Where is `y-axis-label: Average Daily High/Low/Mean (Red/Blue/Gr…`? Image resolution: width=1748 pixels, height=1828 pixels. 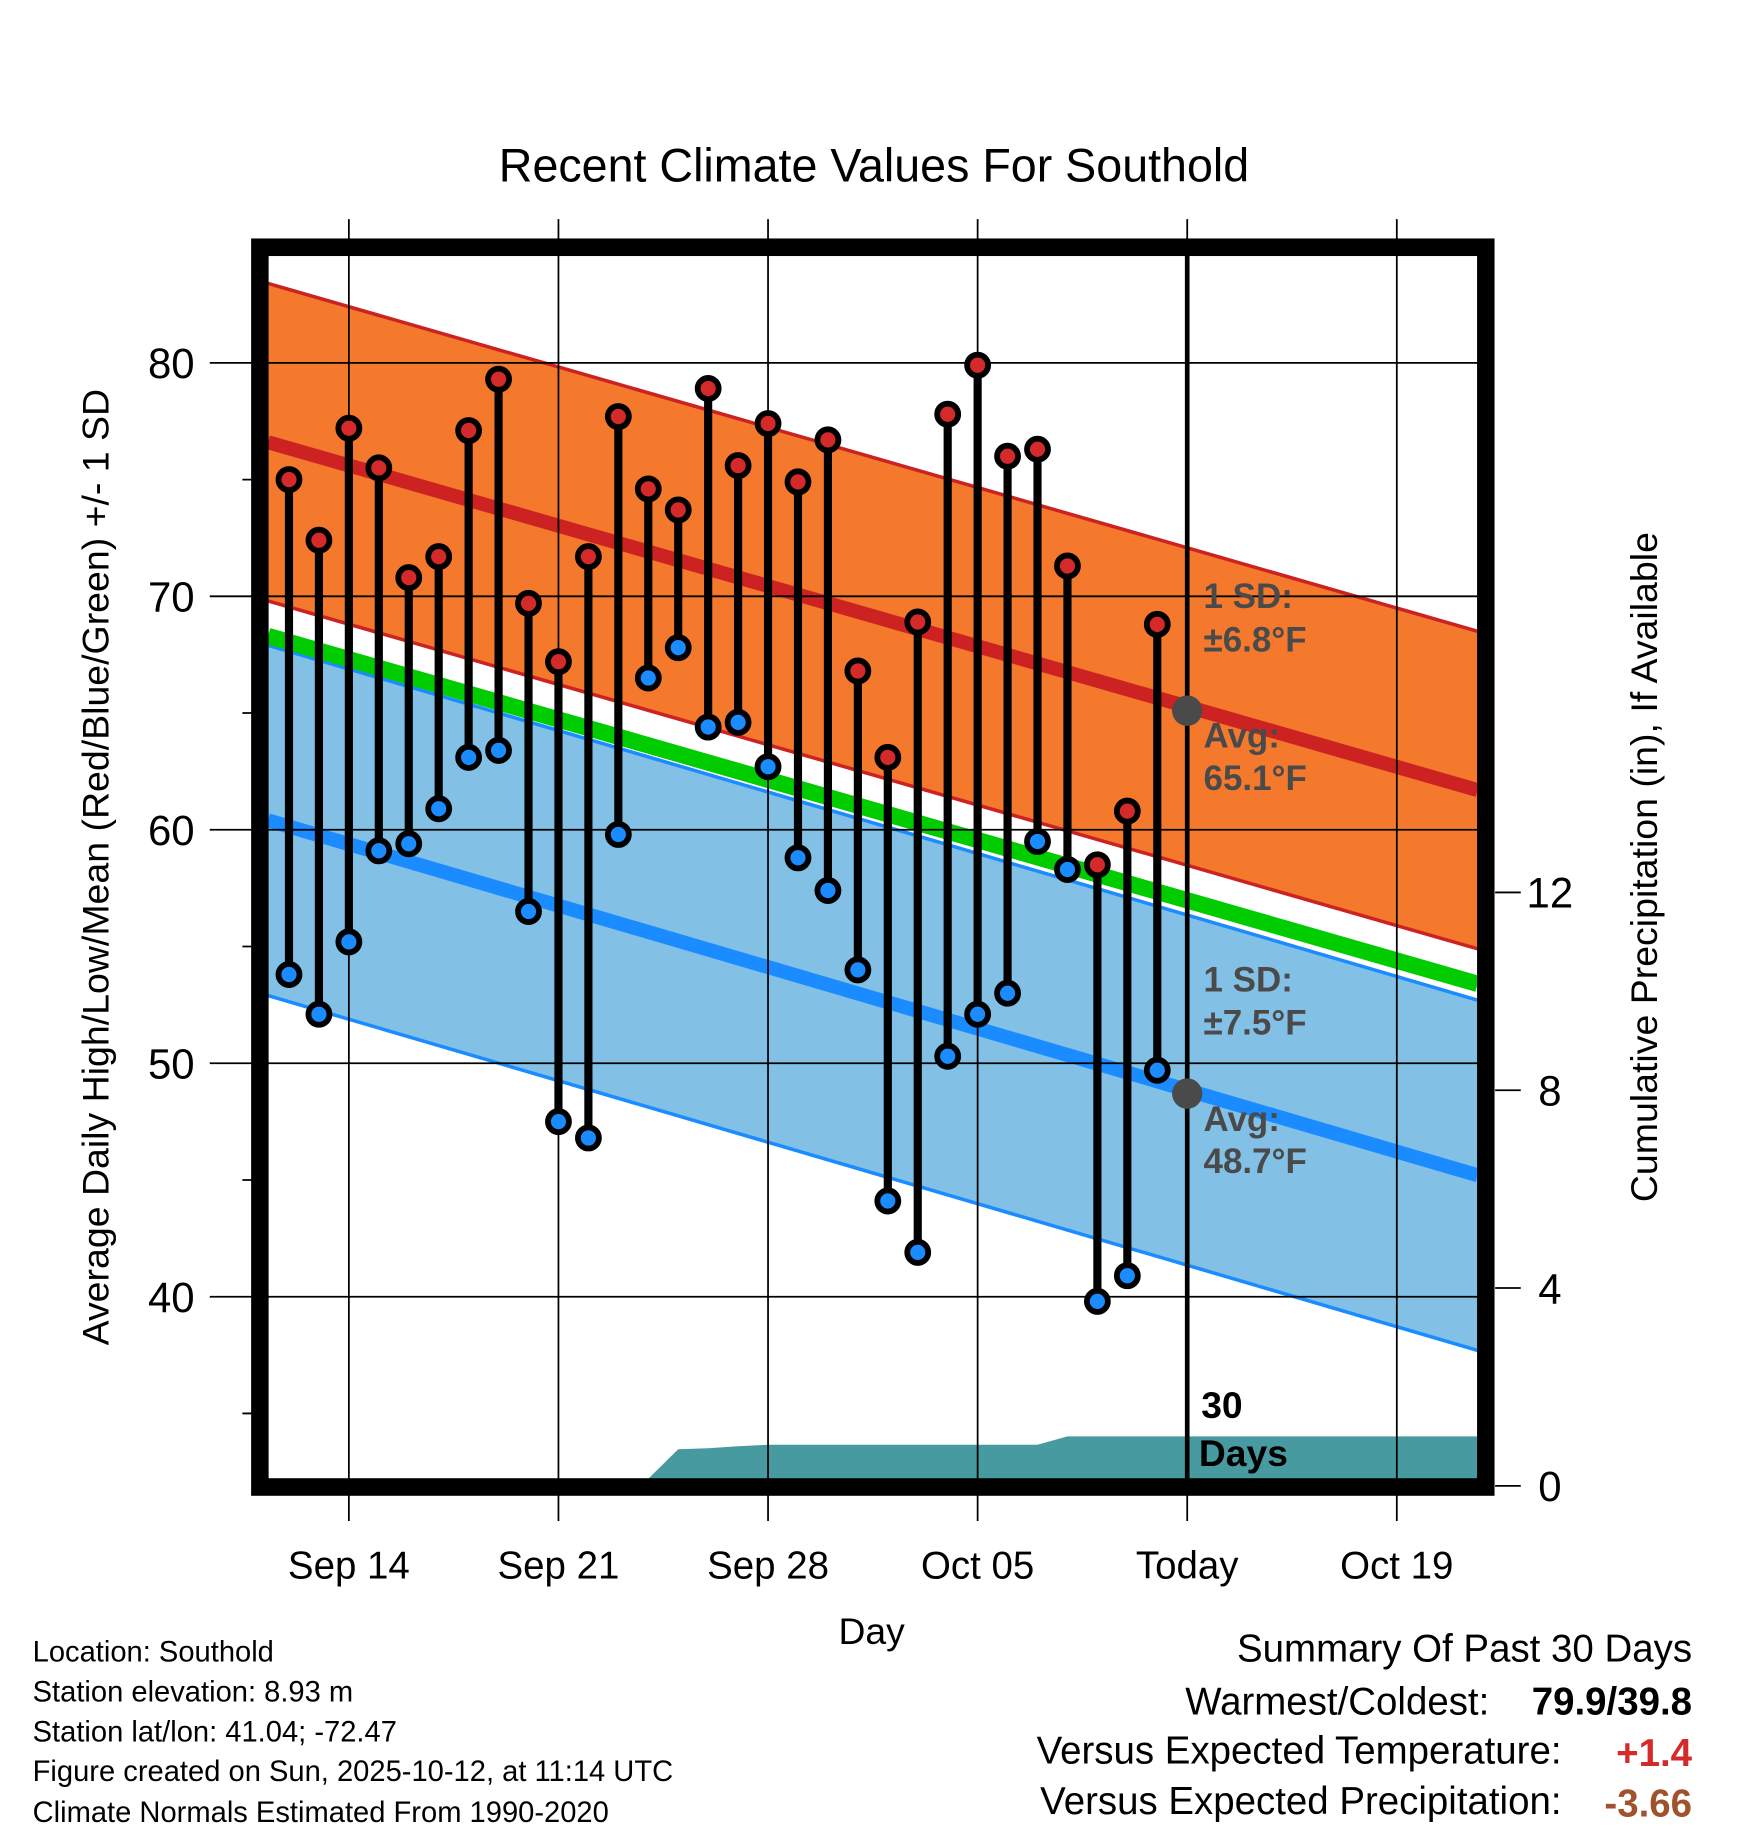 y-axis-label: Average Daily High/Low/Mean (Red/Blue/Gr… is located at coordinates (95, 867).